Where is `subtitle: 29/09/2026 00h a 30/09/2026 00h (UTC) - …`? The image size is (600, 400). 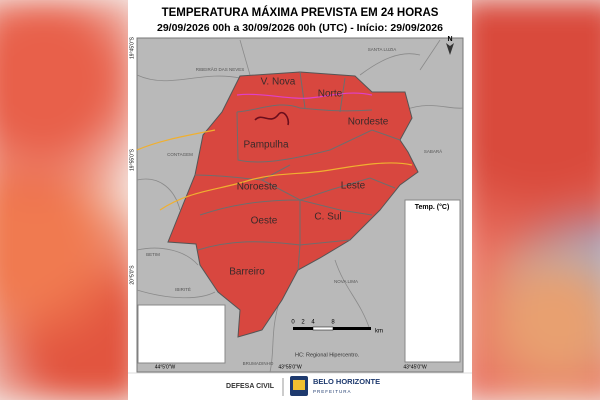 subtitle: 29/09/2026 00h a 30/09/2026 00h (UTC) - … is located at coordinates (300, 28).